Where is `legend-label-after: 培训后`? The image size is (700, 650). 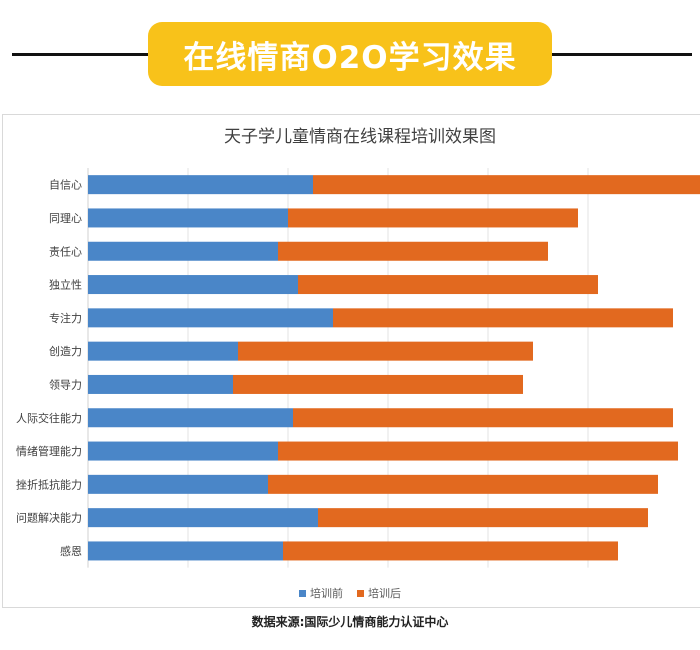
legend-label-after: 培训后 is located at coordinates (384, 593).